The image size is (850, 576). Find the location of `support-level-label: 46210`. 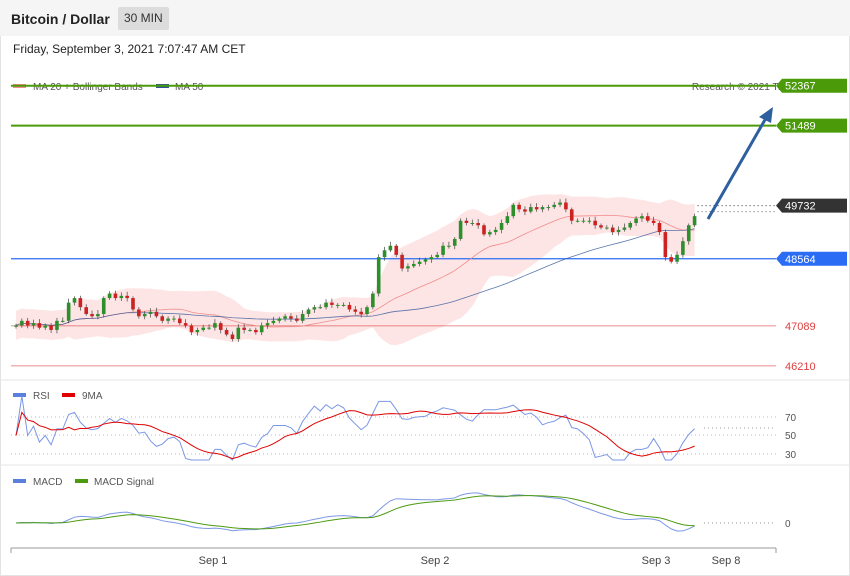

support-level-label: 46210 is located at coordinates (800, 367).